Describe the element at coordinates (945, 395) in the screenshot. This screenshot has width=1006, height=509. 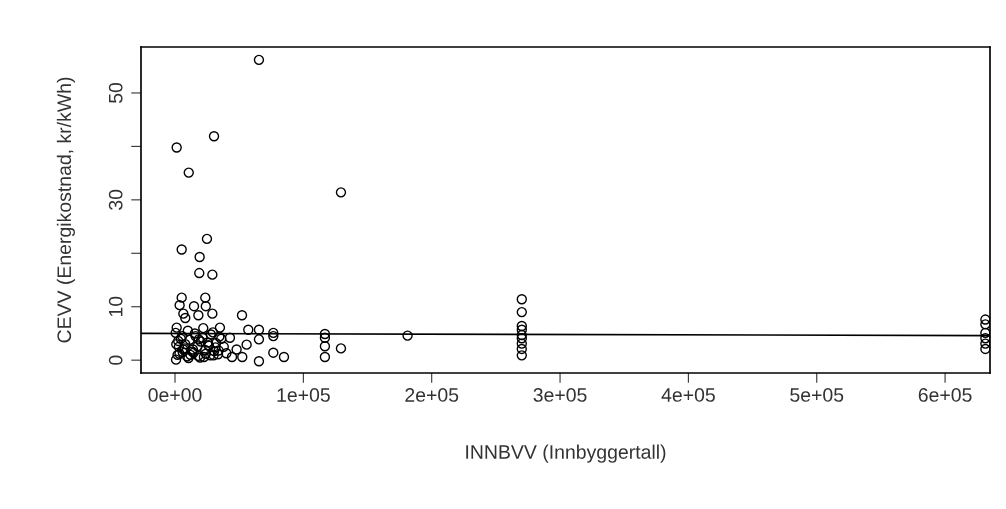
I see `x-tick-label: 6e+05` at that location.